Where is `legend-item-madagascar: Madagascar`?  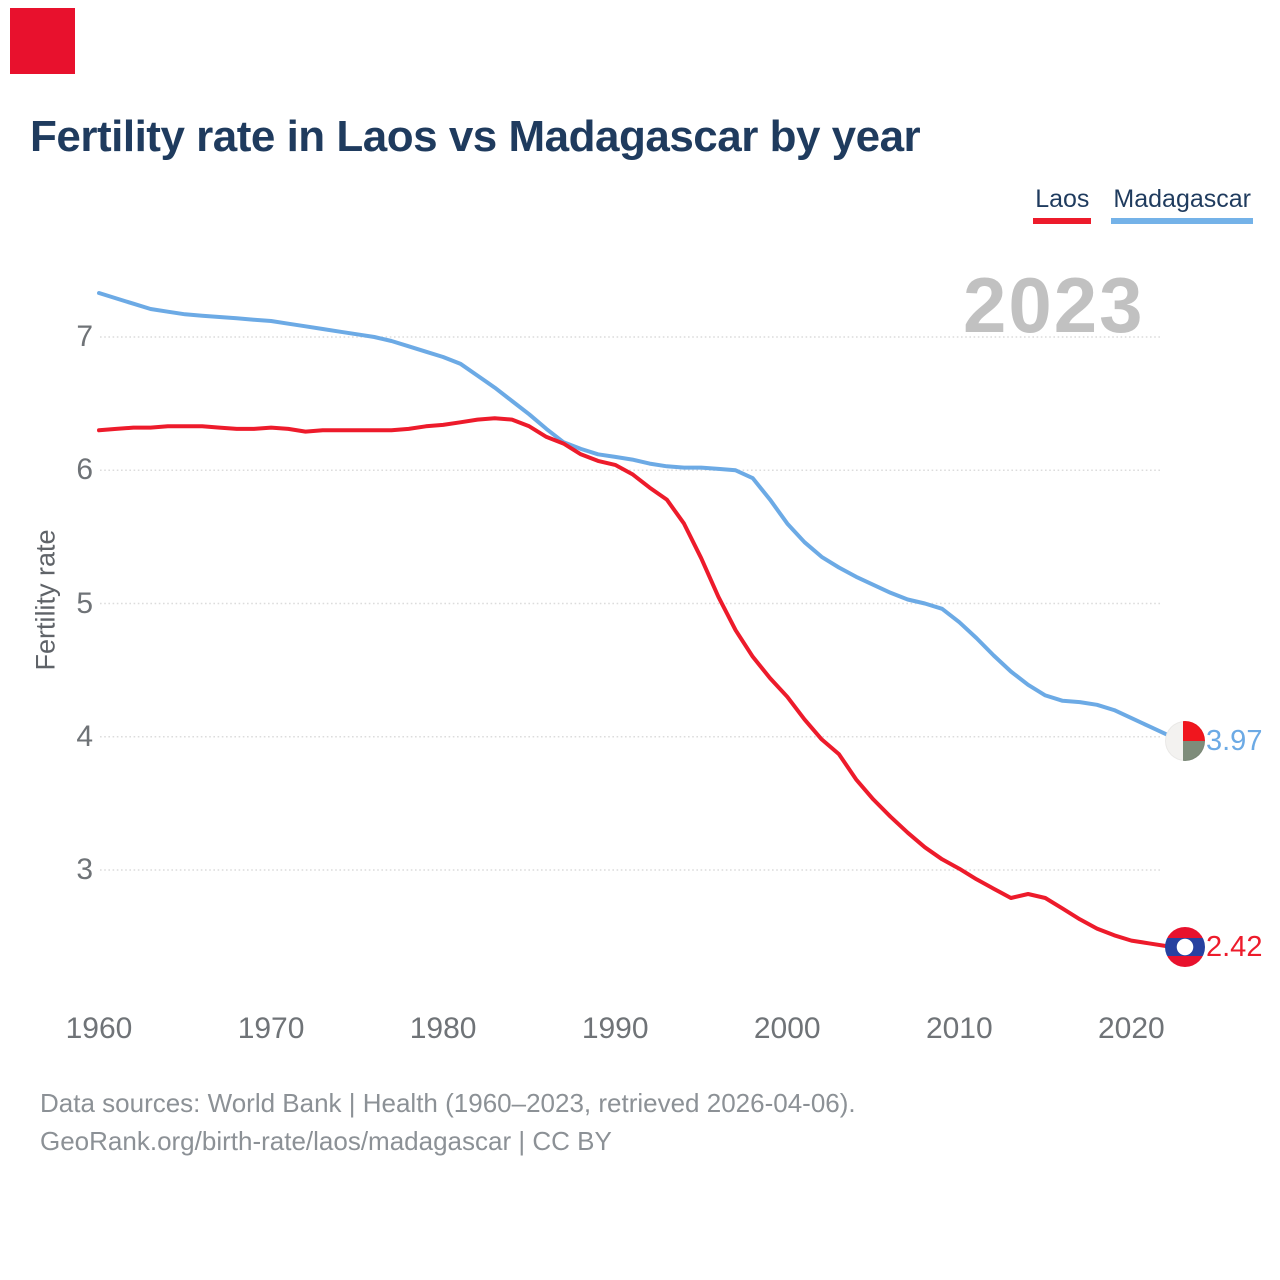 legend-item-madagascar: Madagascar is located at coordinates (1182, 204).